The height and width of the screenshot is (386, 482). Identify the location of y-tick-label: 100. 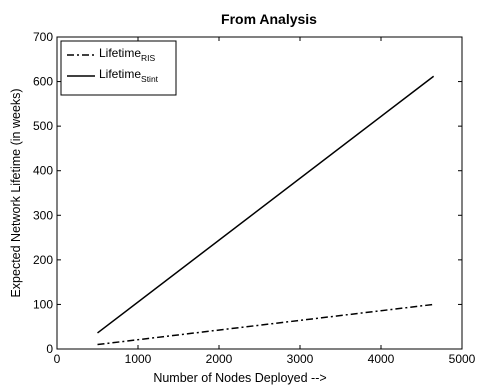
(43, 304).